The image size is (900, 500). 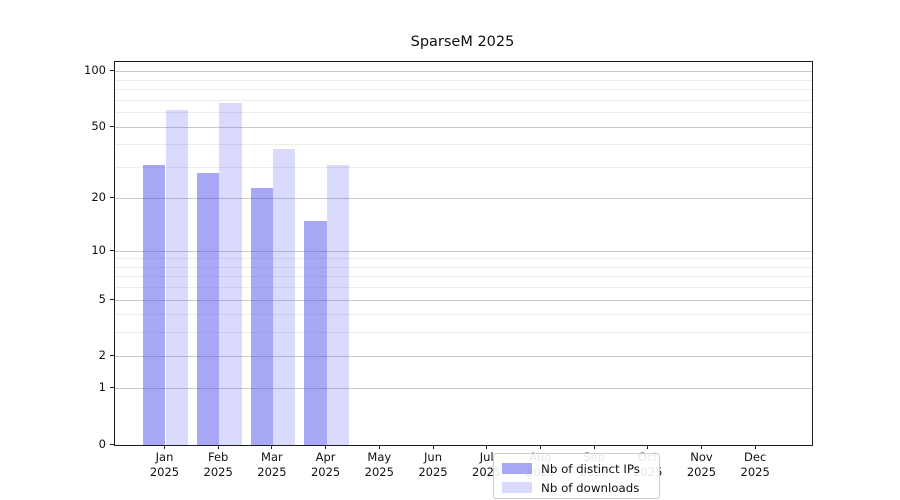 I want to click on x-axis-tick-mark-may, so click(x=379, y=447).